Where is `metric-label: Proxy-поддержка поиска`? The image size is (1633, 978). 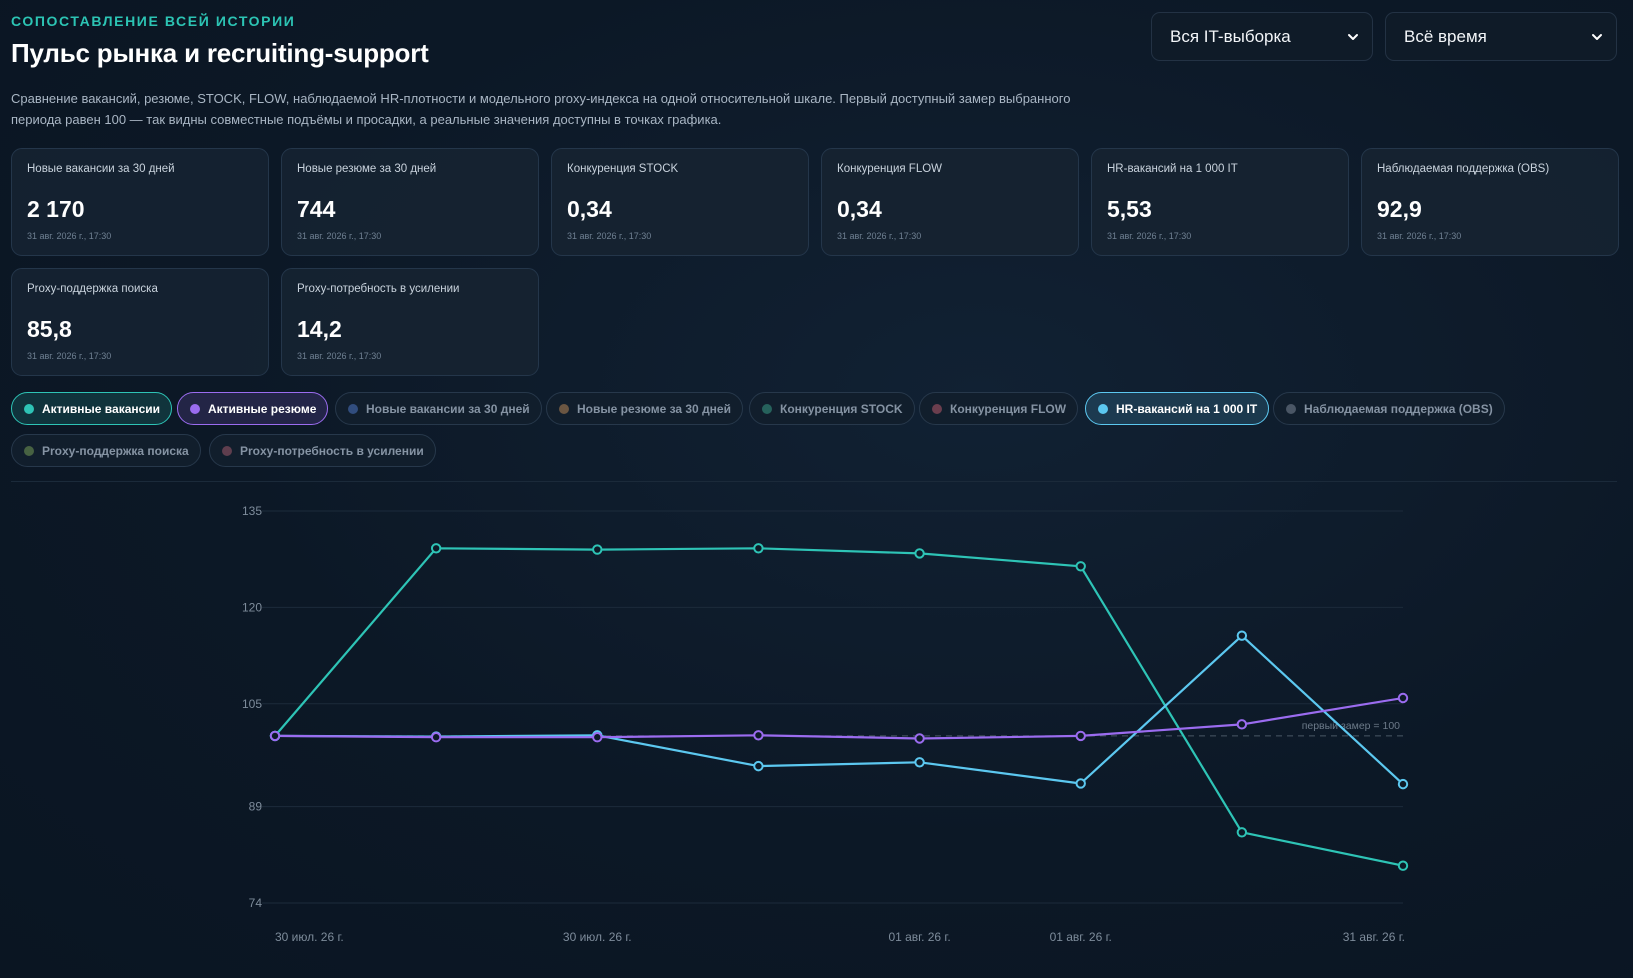 metric-label: Proxy-поддержка поиска is located at coordinates (92, 289).